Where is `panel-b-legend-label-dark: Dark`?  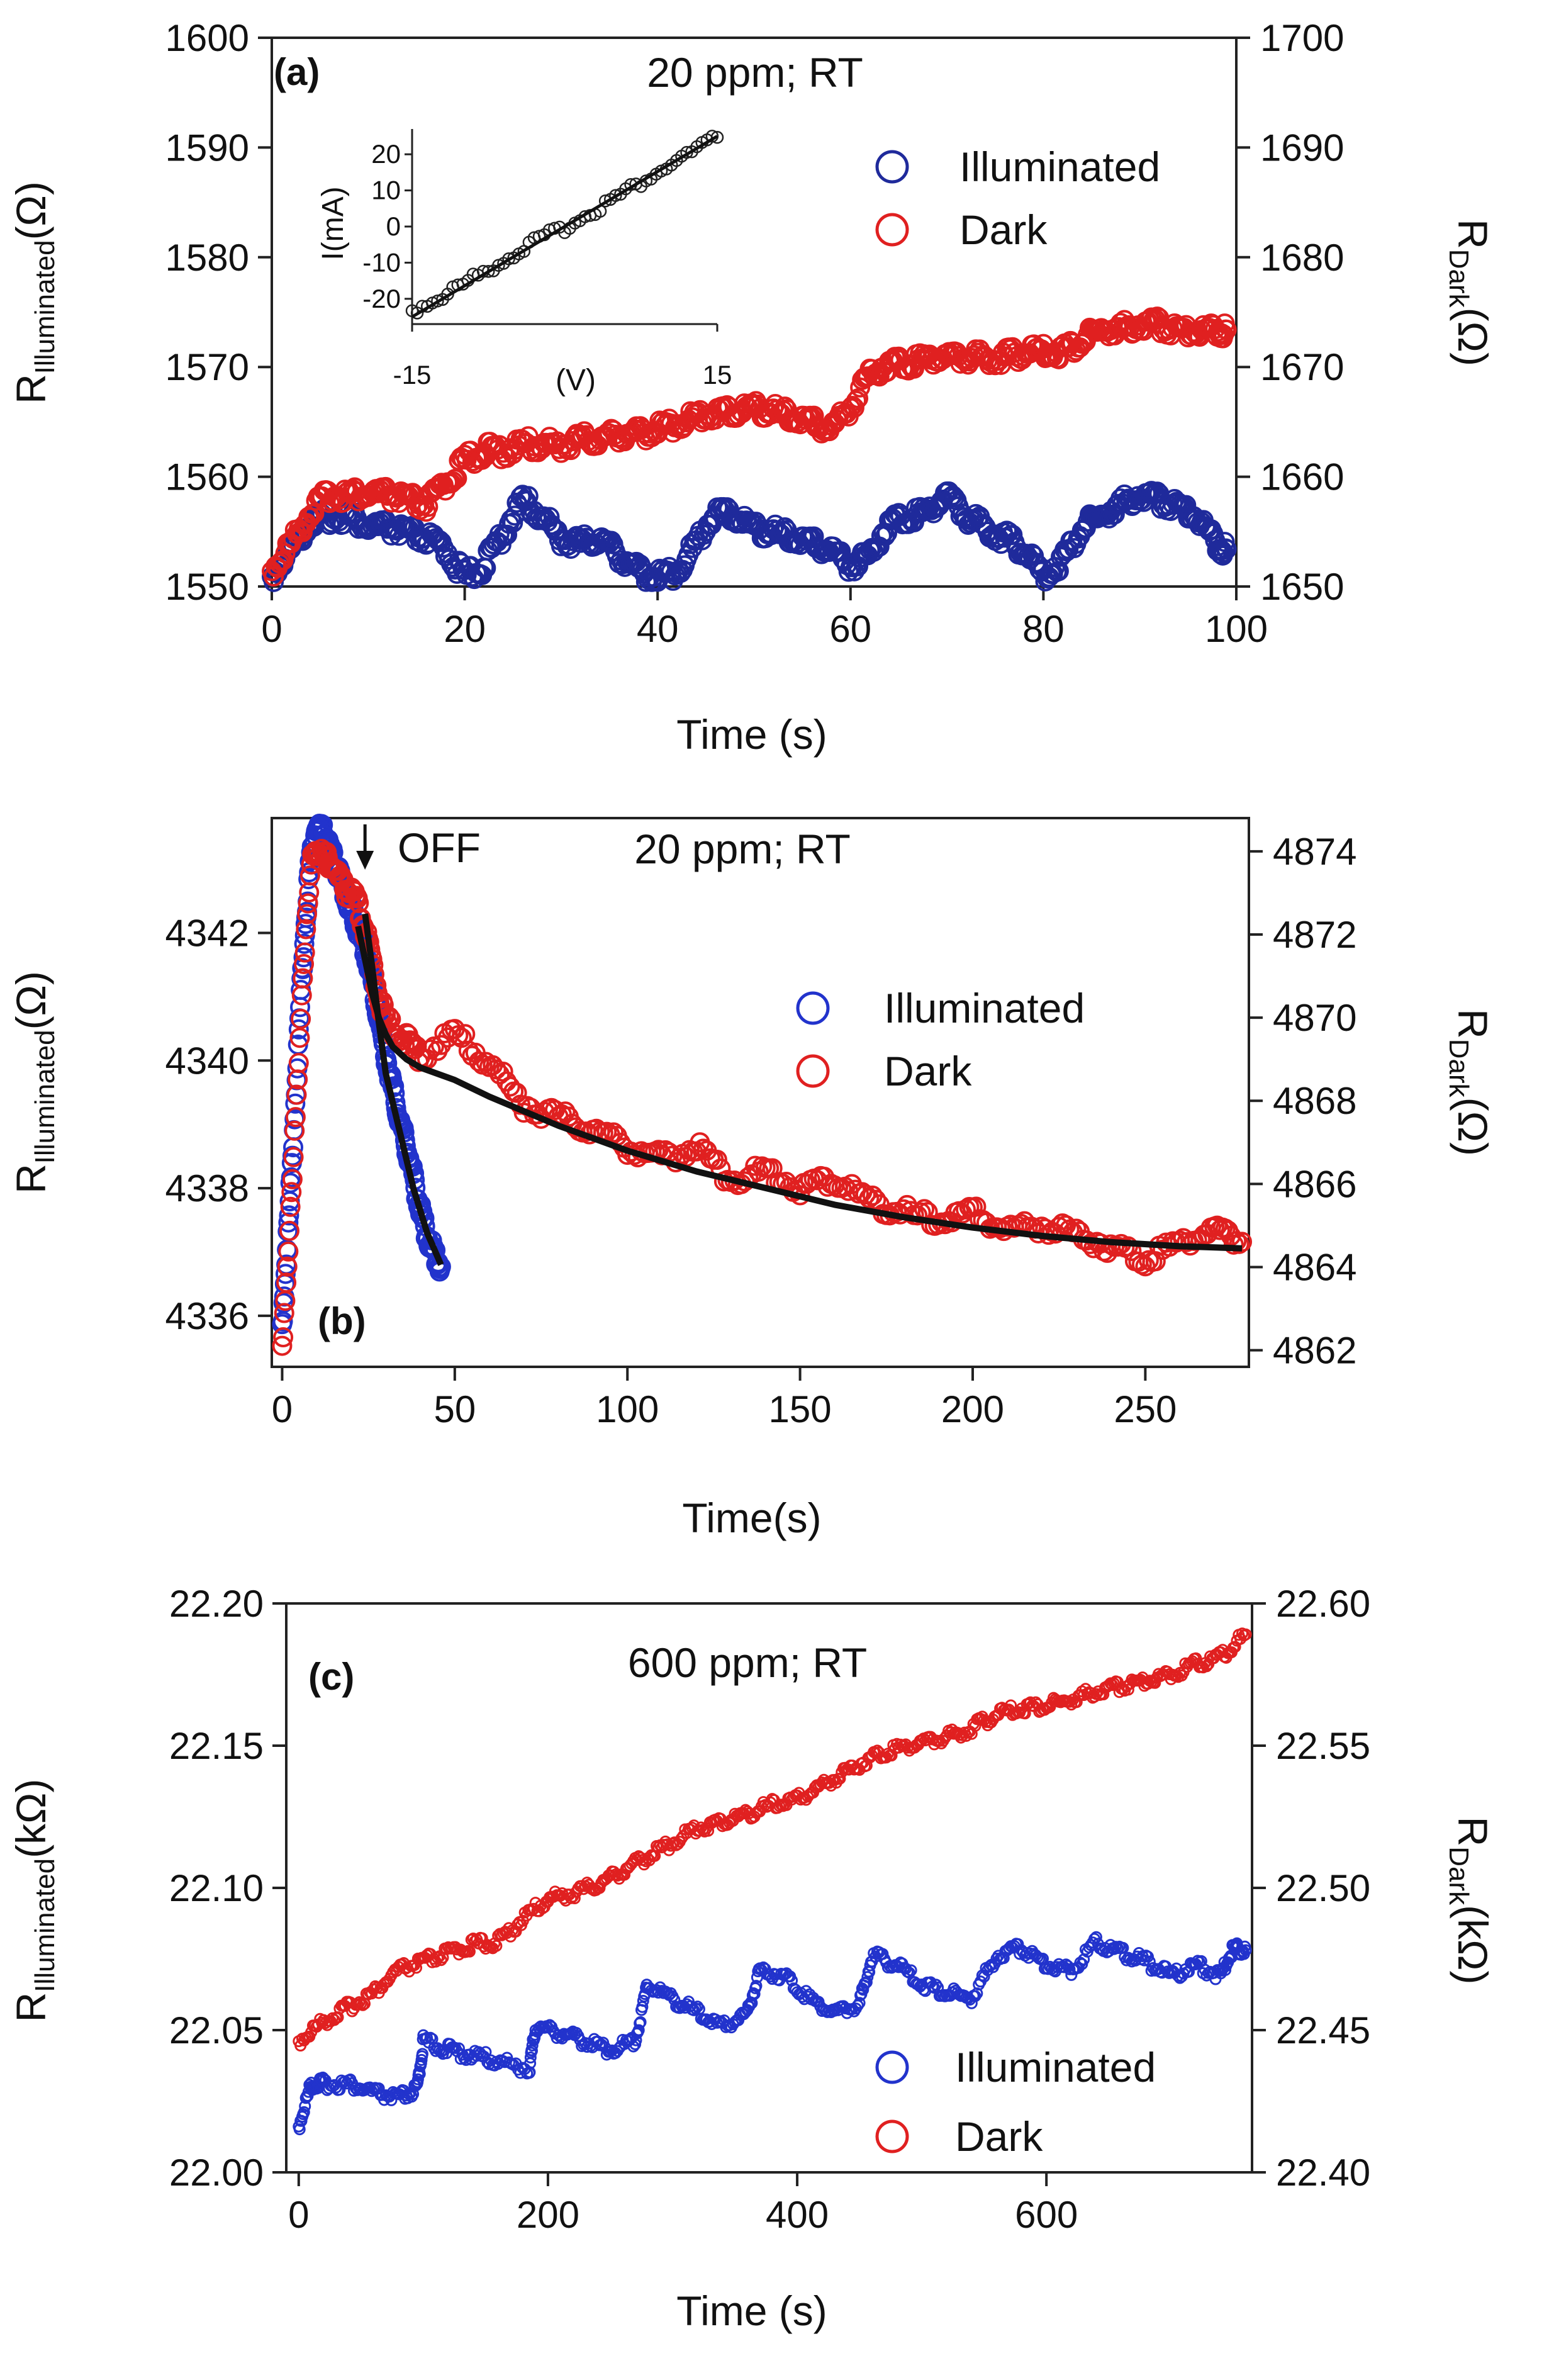
panel-b-legend-label-dark: Dark is located at coordinates (928, 1071).